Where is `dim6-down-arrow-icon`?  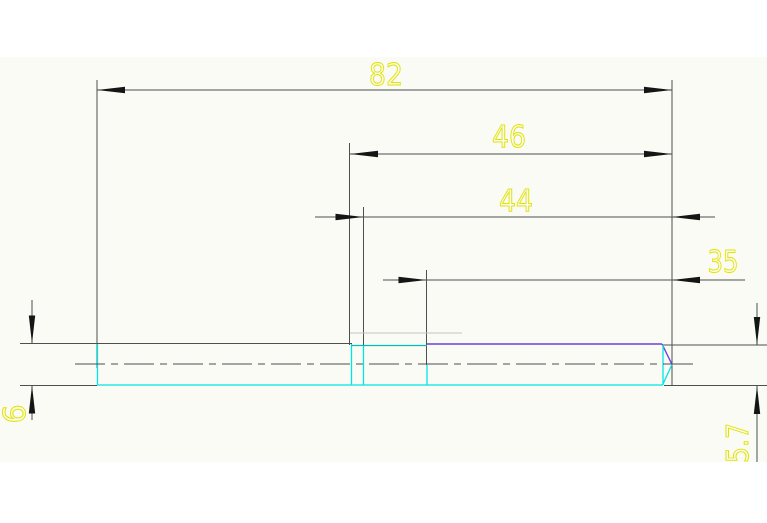 dim6-down-arrow-icon is located at coordinates (32, 329).